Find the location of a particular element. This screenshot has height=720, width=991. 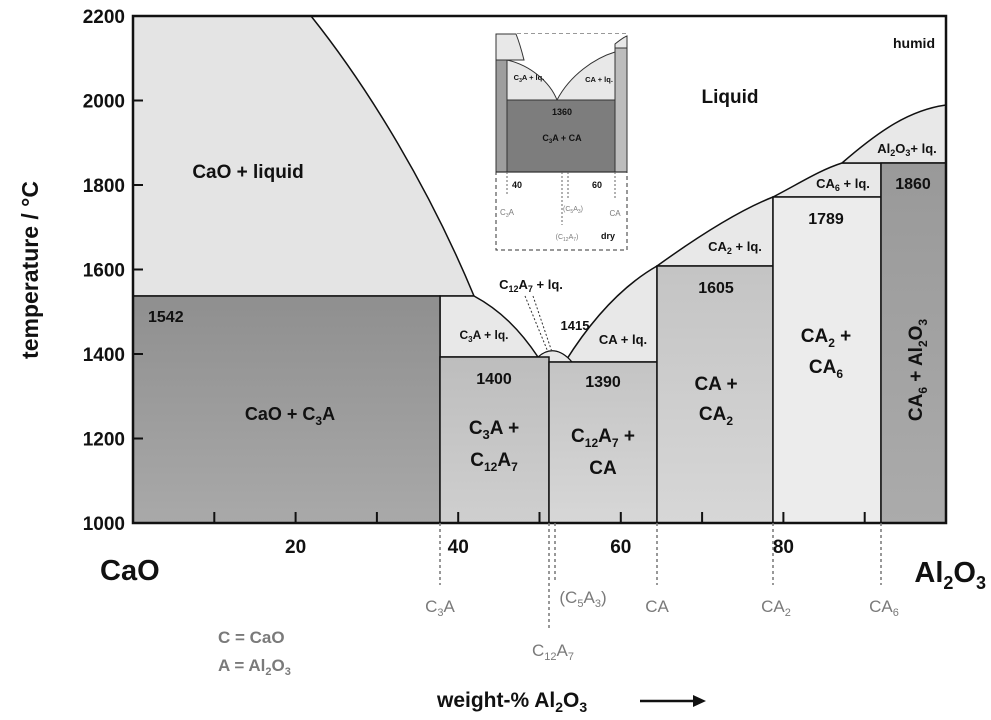

x-tick-label: 20 is located at coordinates (295, 547).